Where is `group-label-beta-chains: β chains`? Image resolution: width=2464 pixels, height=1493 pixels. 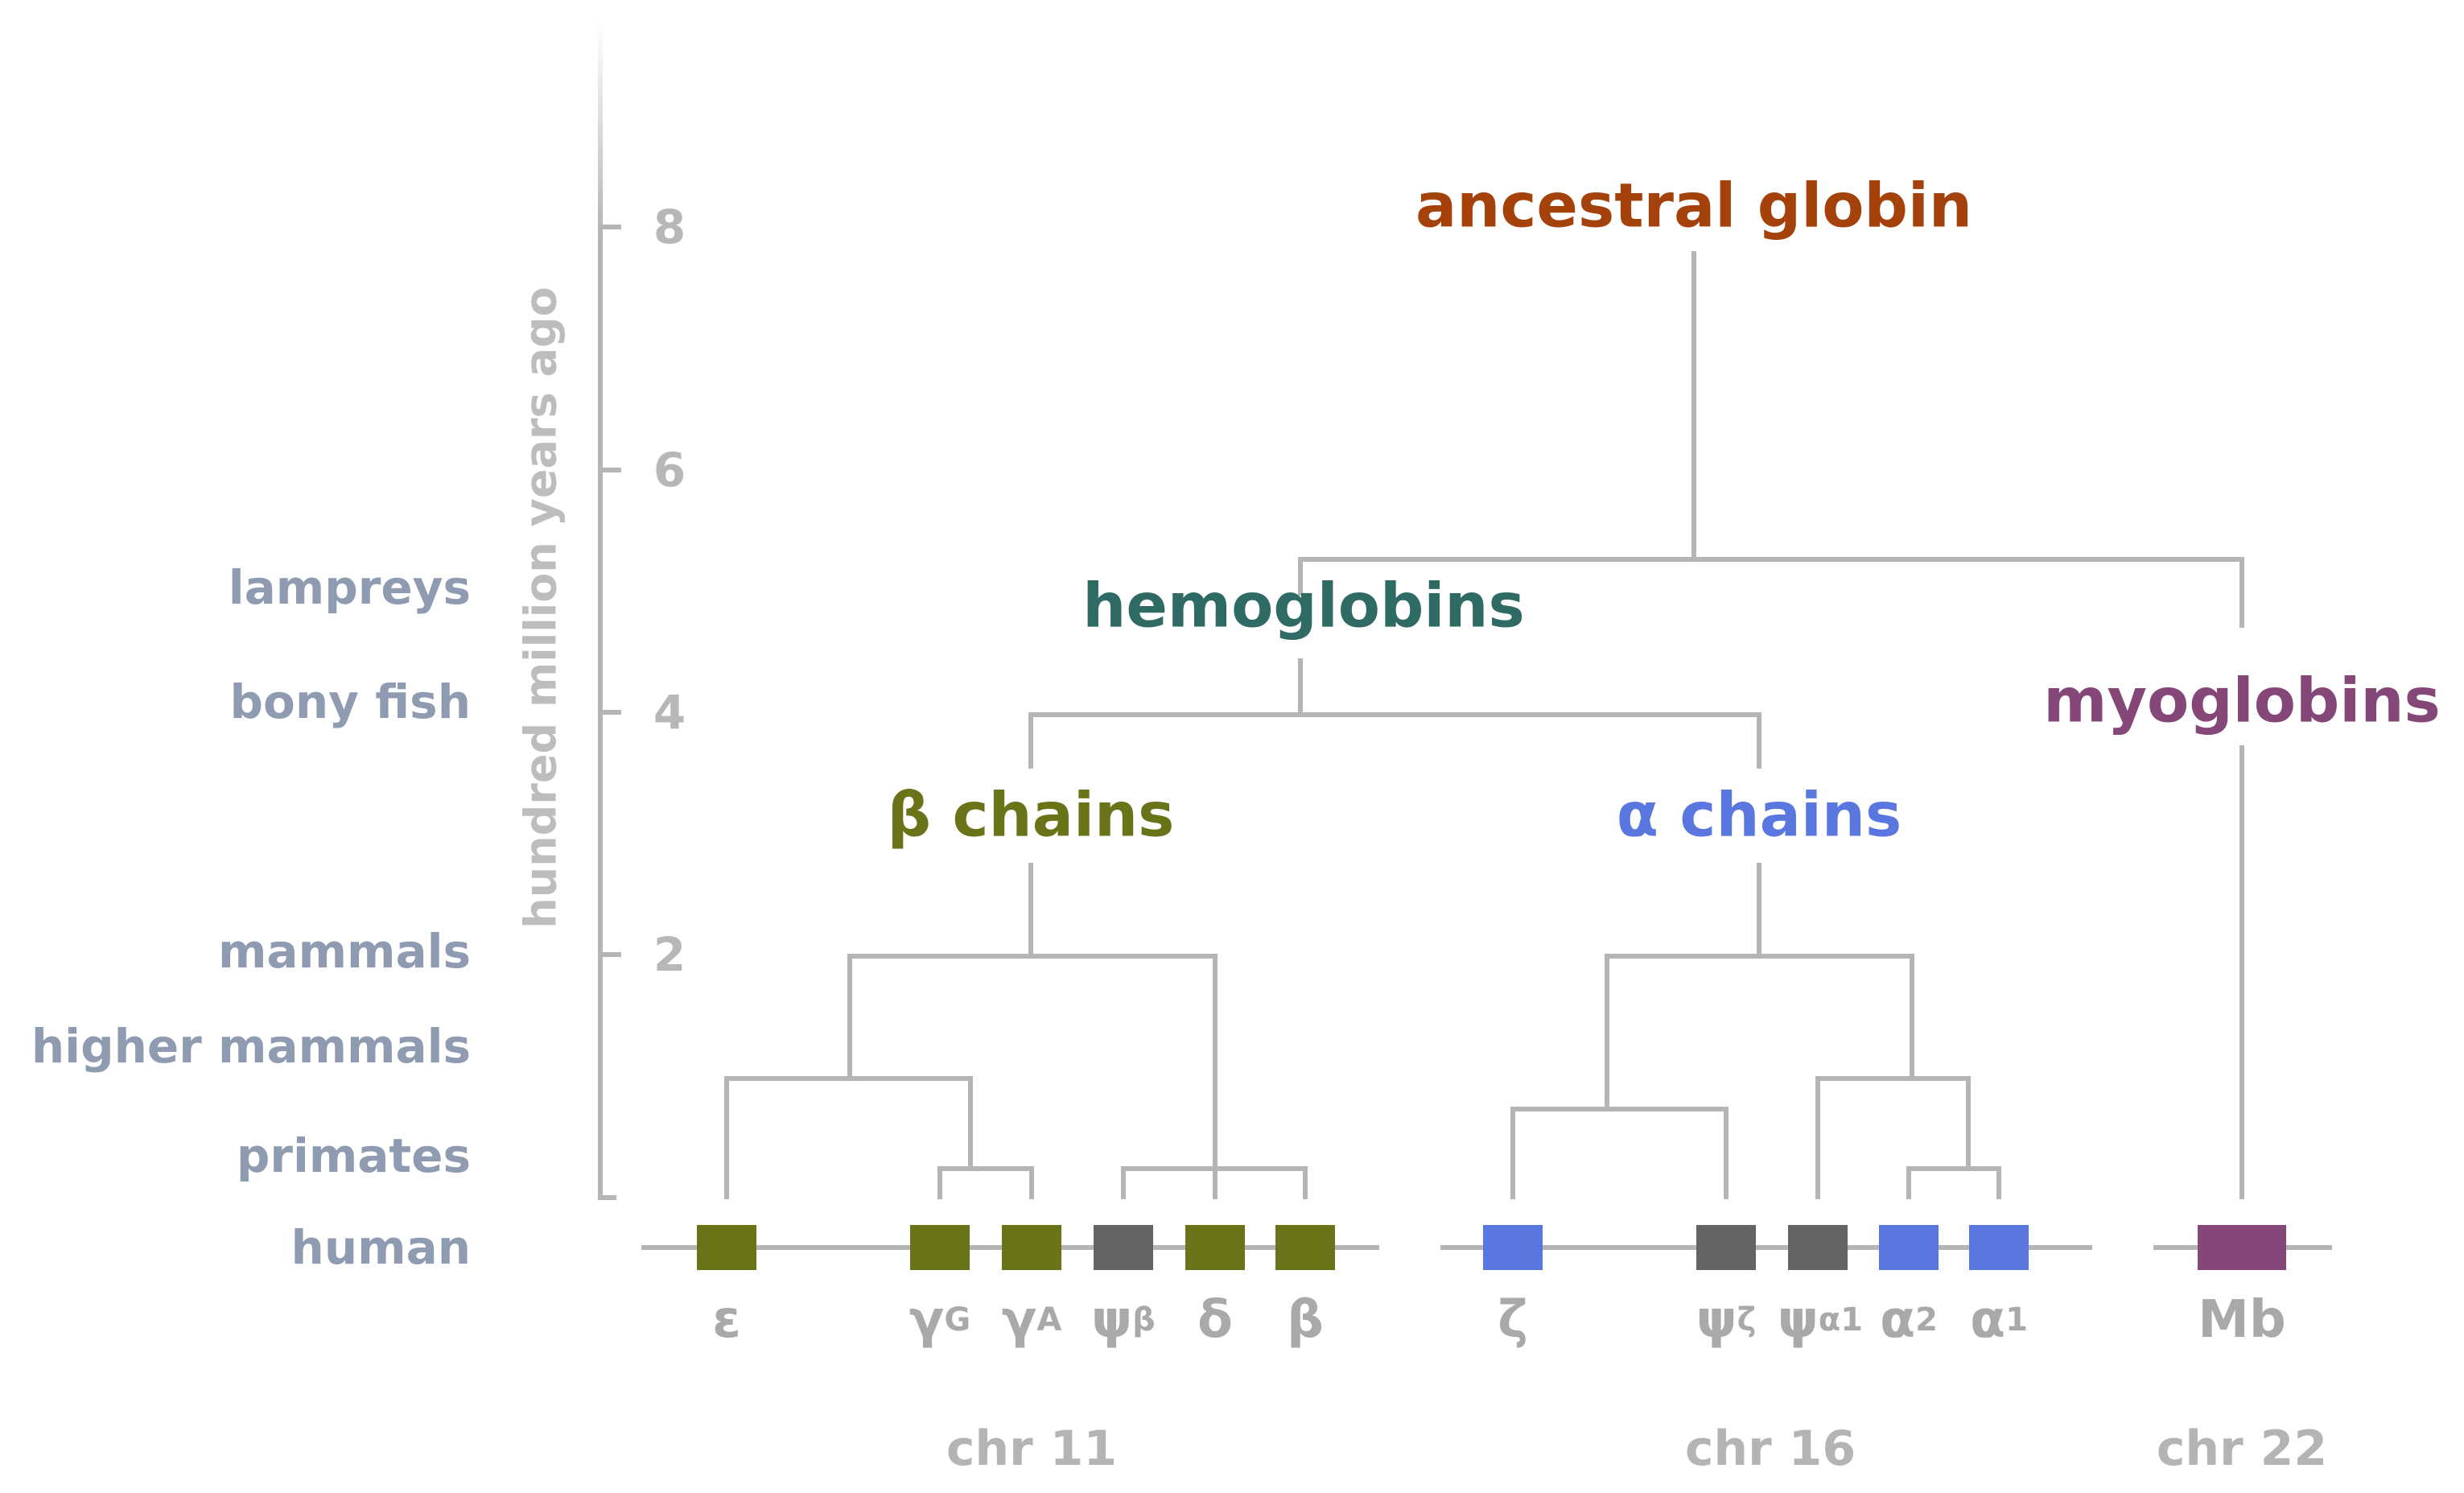 group-label-beta-chains: β chains is located at coordinates (1031, 815).